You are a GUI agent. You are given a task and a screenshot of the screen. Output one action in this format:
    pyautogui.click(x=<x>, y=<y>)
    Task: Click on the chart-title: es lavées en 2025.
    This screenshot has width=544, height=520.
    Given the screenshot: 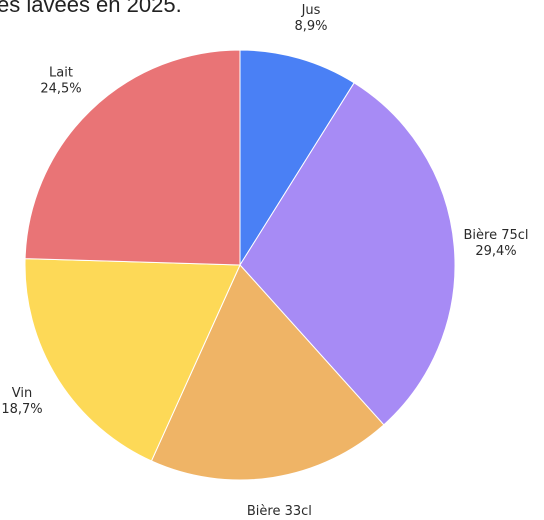 What is the action you would take?
    pyautogui.click(x=91, y=8)
    